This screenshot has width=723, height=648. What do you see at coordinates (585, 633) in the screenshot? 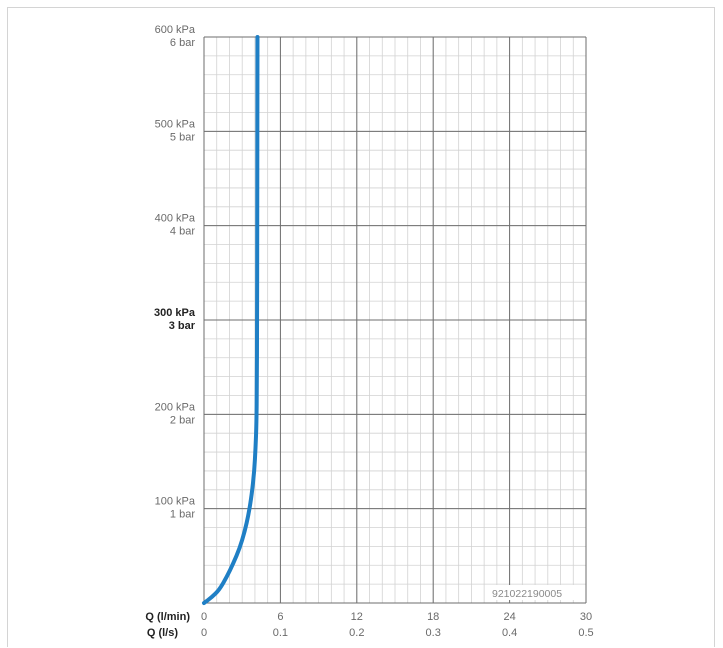
I see `x-tick-label-lps: 0.5` at bounding box center [585, 633].